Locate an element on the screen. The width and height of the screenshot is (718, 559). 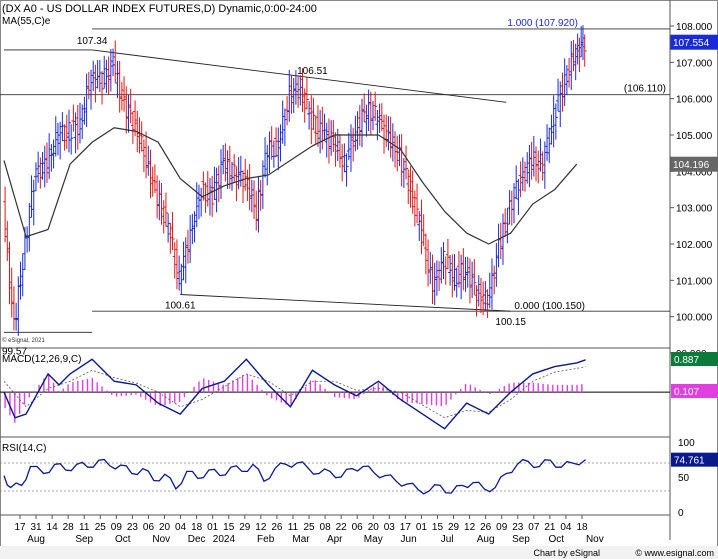
macd-value-box is located at coordinates (694, 359).